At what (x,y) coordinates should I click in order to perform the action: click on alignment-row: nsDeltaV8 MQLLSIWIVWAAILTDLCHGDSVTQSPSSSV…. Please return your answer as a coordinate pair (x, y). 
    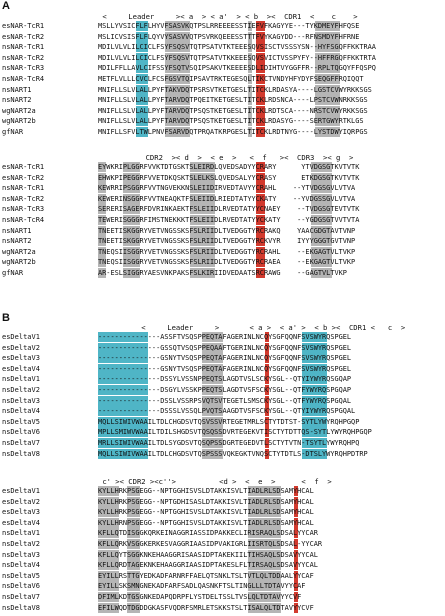
    Looking at the image, I should click on (222, 453).